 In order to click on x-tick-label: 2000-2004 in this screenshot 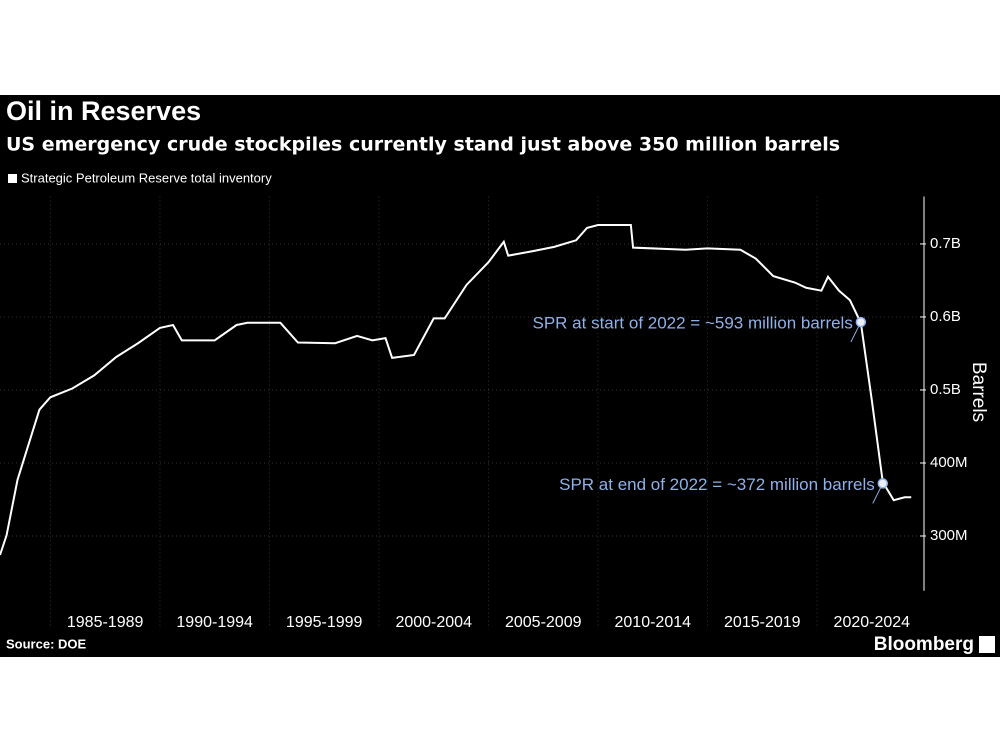, I will do `click(433, 622)`.